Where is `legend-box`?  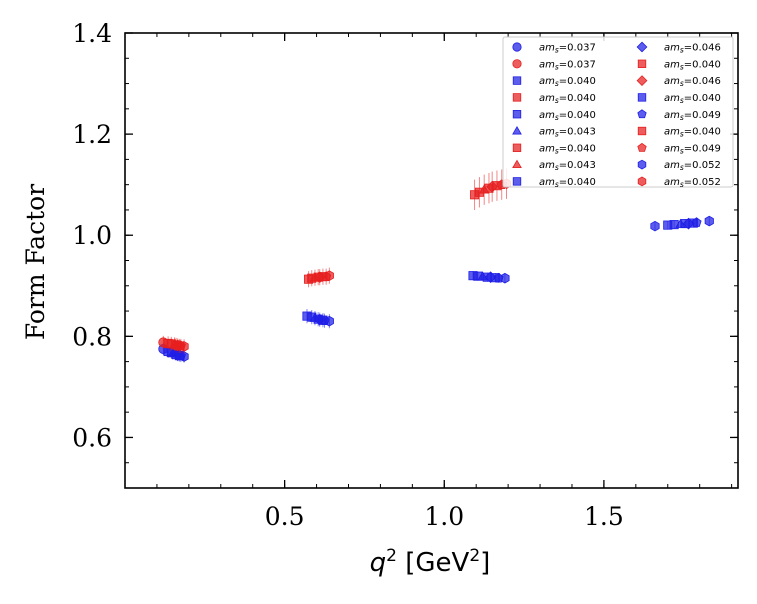
legend-box is located at coordinates (618, 112).